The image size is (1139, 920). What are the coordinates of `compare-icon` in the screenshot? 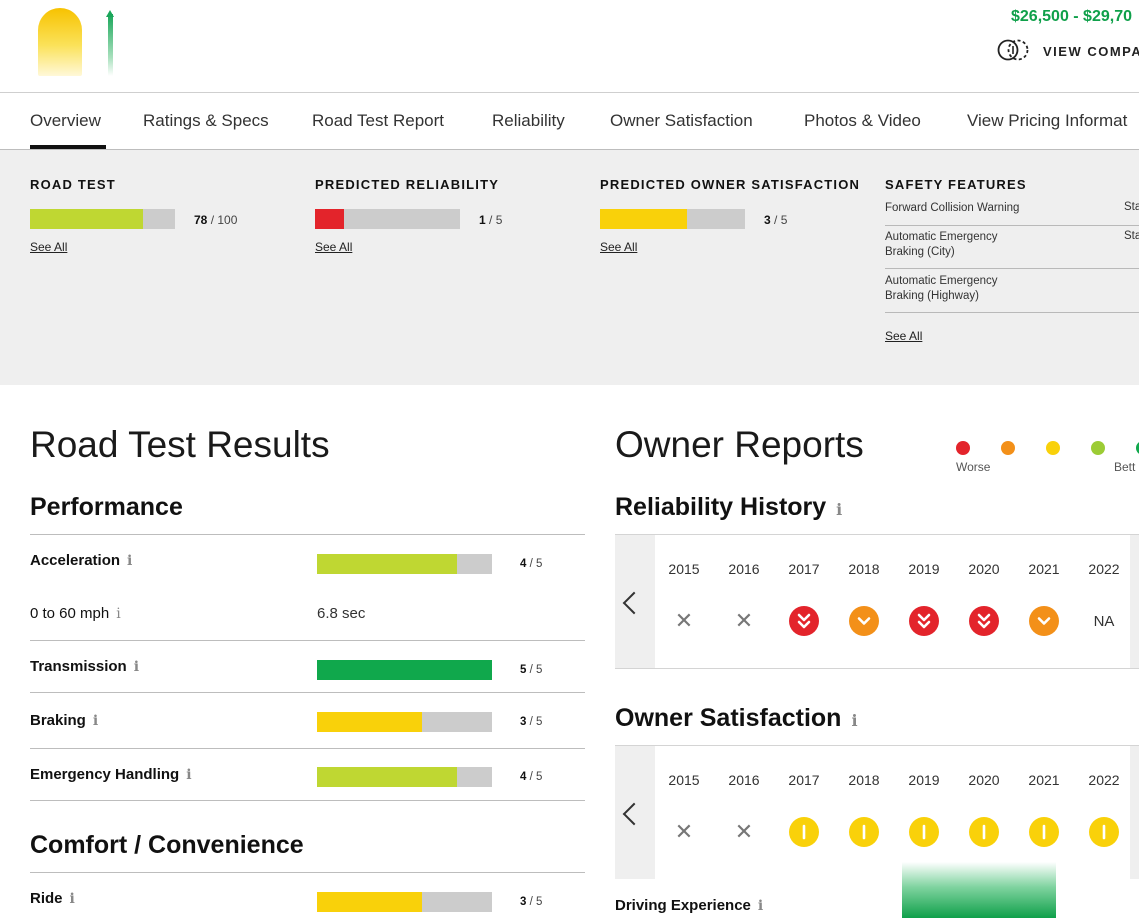 It's located at (1013, 50).